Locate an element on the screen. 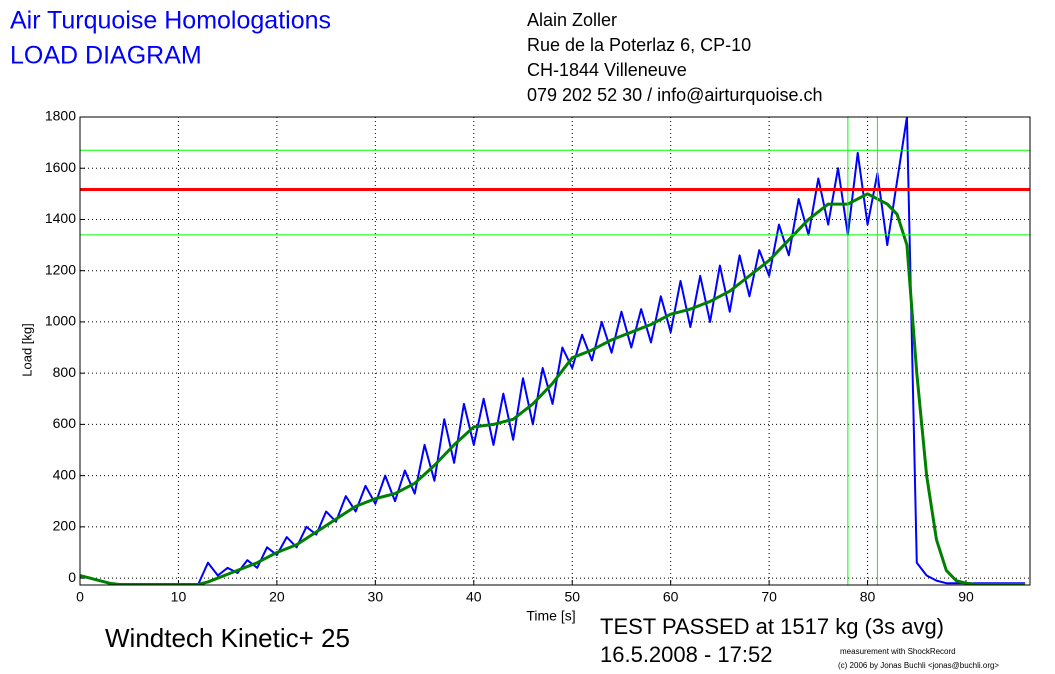  x-tick-label: 40 is located at coordinates (474, 597).